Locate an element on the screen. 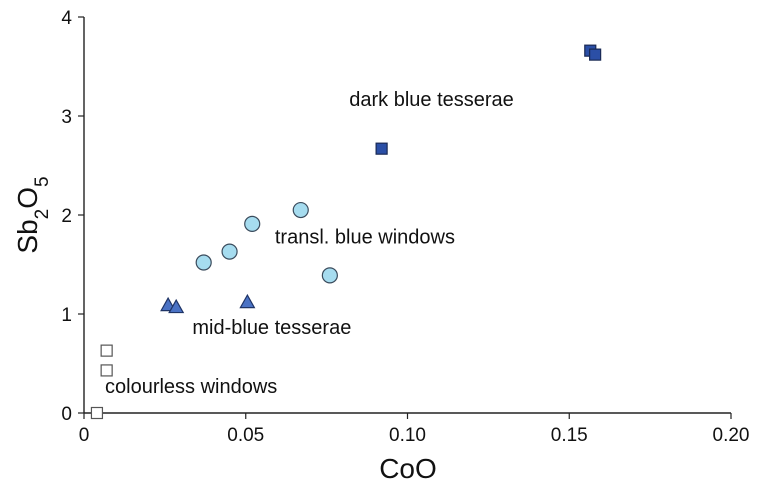 This screenshot has height=487, width=767. y-axis-title-mid: O is located at coordinates (27, 198).